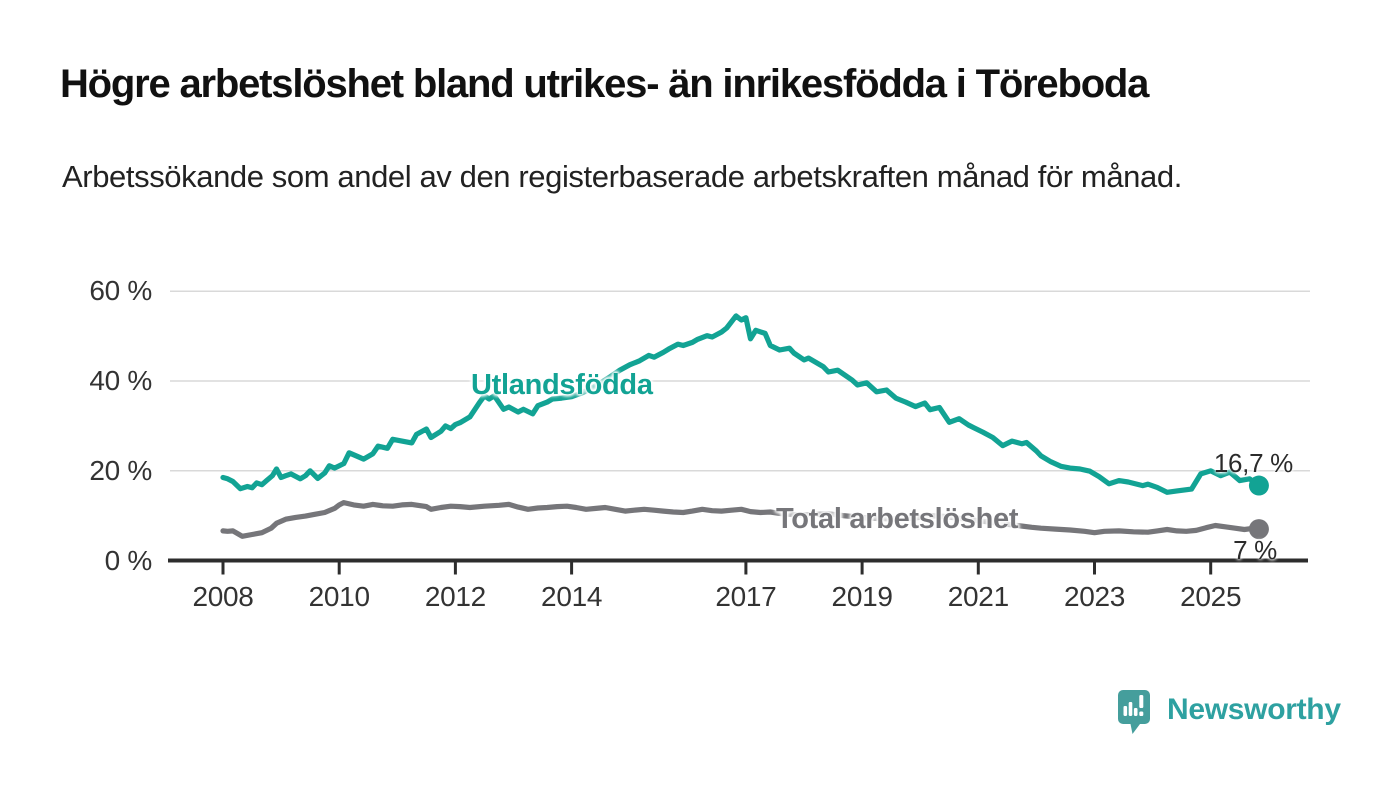 This screenshot has width=1400, height=794. I want to click on x-tick-label: 2017, so click(746, 596).